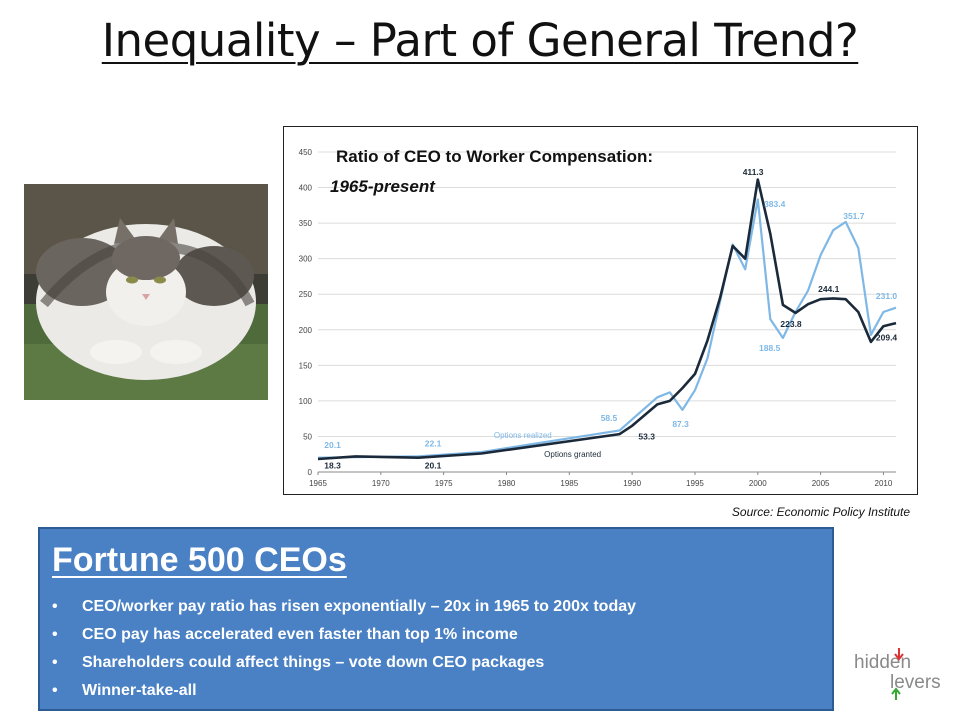 This screenshot has height=720, width=960. Describe the element at coordinates (887, 337) in the screenshot. I see `data-label: 209.4` at that location.